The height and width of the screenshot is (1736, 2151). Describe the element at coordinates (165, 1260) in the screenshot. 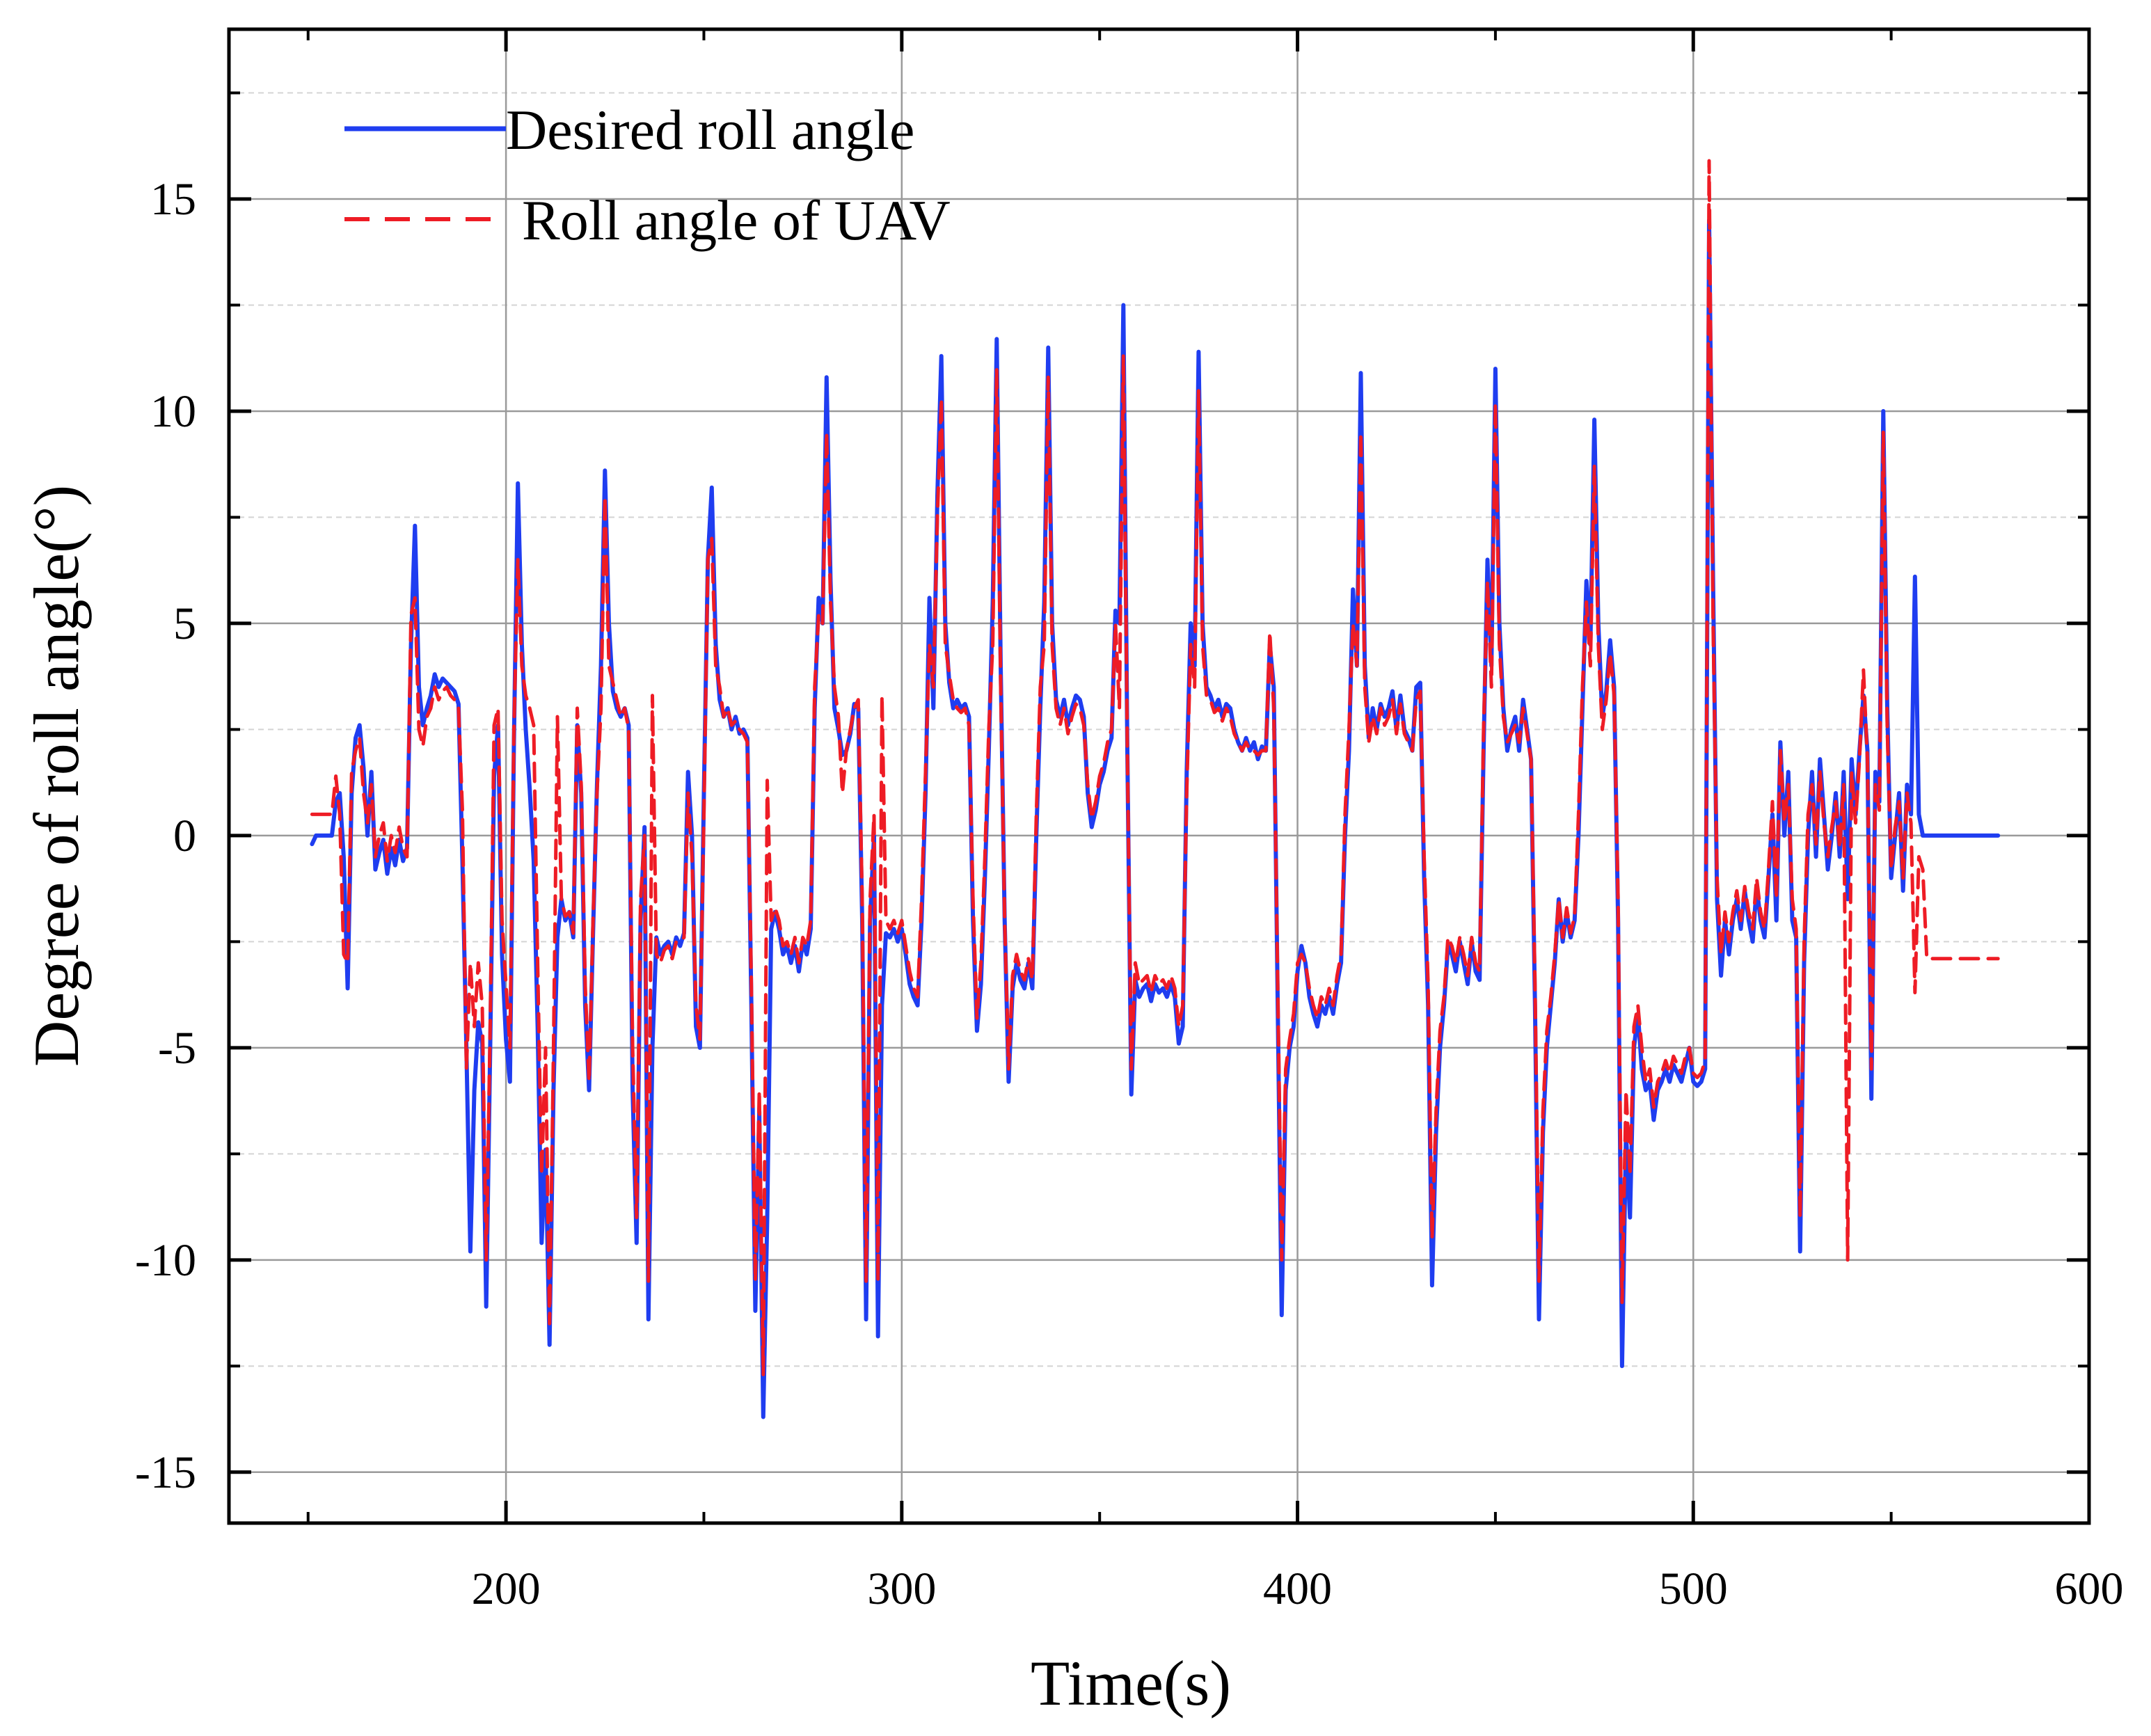

I see `y-tick-label: -10` at that location.